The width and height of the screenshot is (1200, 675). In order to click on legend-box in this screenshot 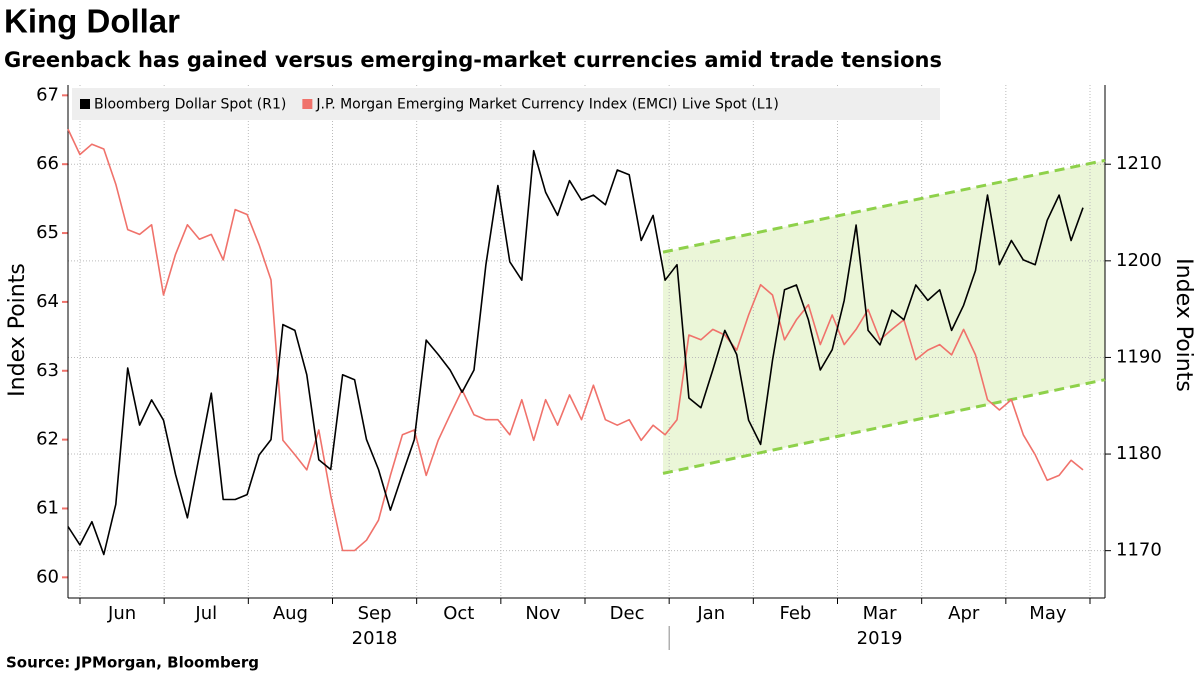, I will do `click(506, 104)`.